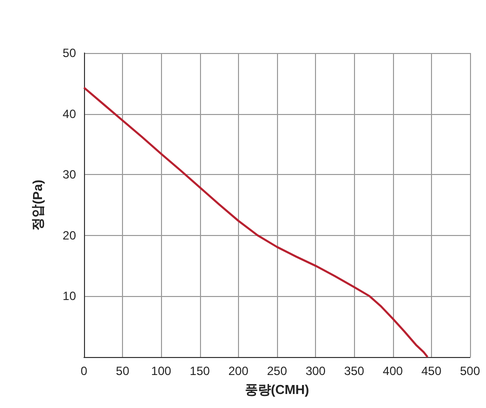 This screenshot has width=486, height=408. What do you see at coordinates (277, 371) in the screenshot?
I see `x-tick-label: 250` at bounding box center [277, 371].